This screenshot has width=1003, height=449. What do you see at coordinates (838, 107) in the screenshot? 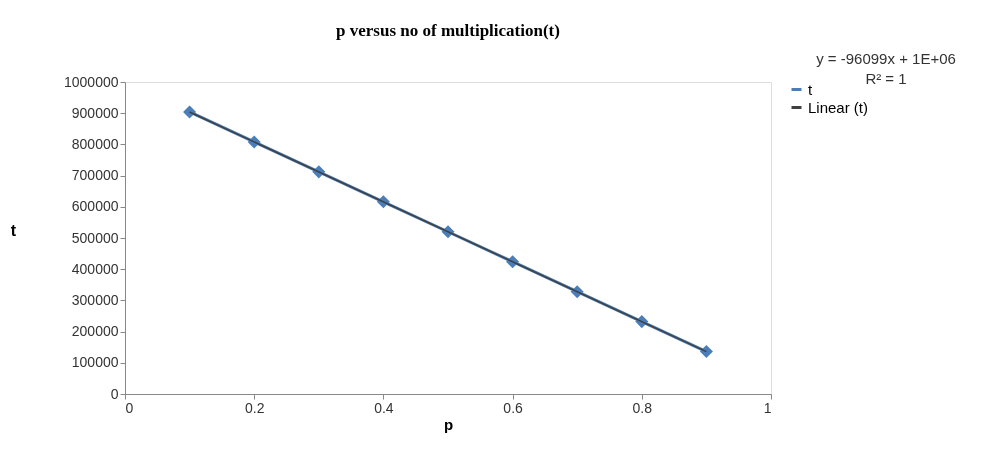
I see `legend-label: Linear (t)` at bounding box center [838, 107].